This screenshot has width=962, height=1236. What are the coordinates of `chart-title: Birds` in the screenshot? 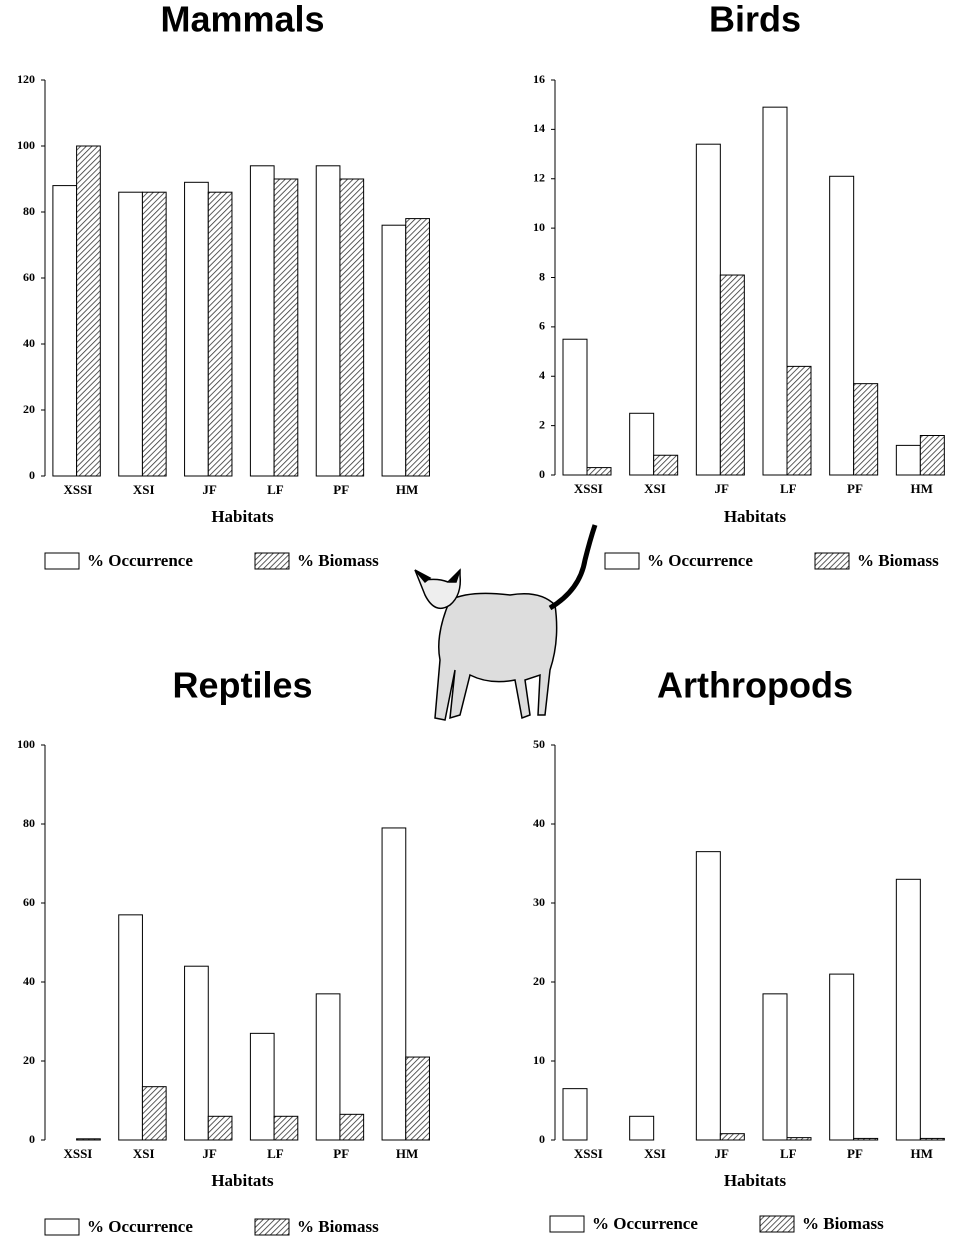 It's located at (755, 20).